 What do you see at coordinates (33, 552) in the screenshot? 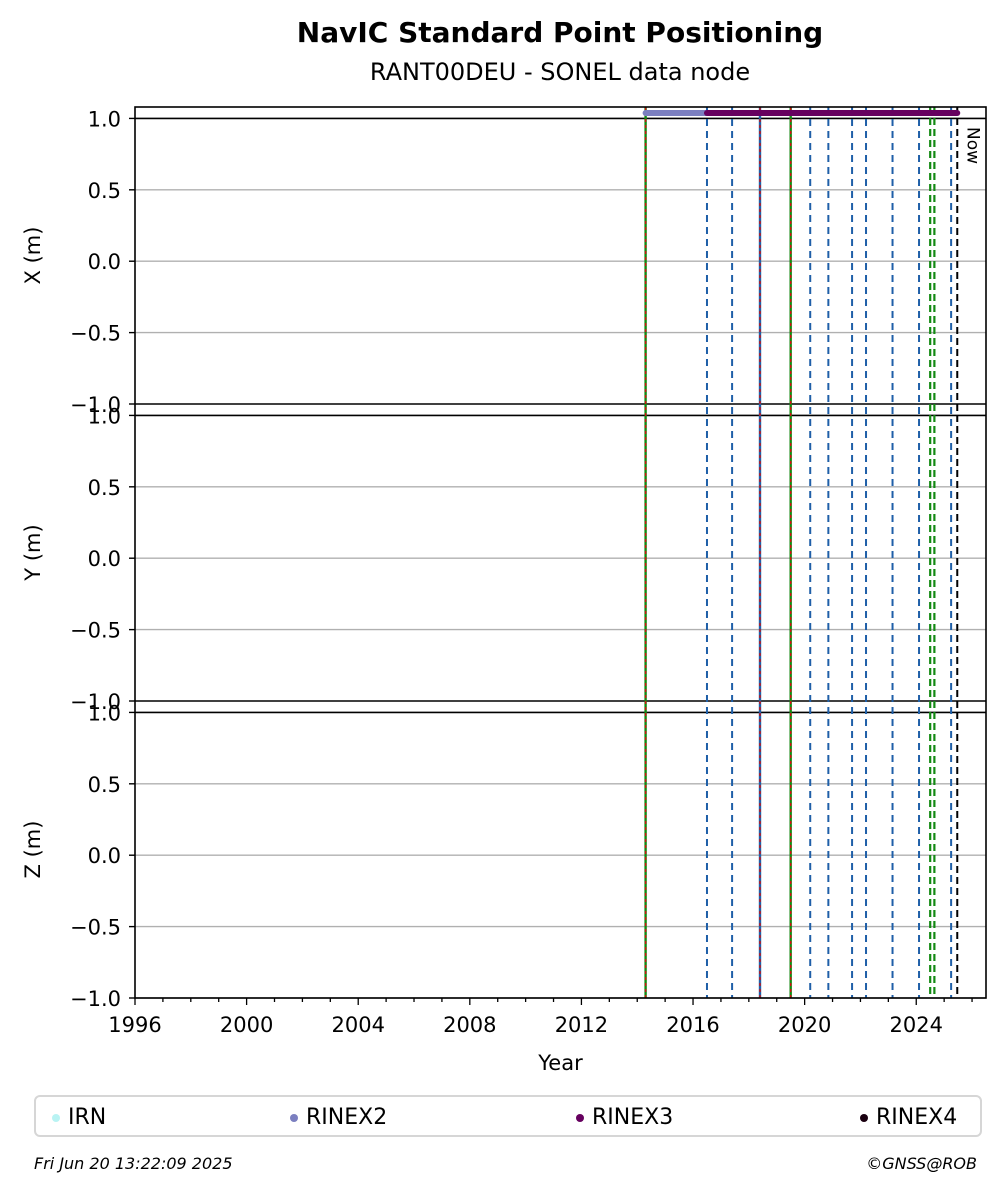
I see `y-axis-label-panel2: Y (m)` at bounding box center [33, 552].